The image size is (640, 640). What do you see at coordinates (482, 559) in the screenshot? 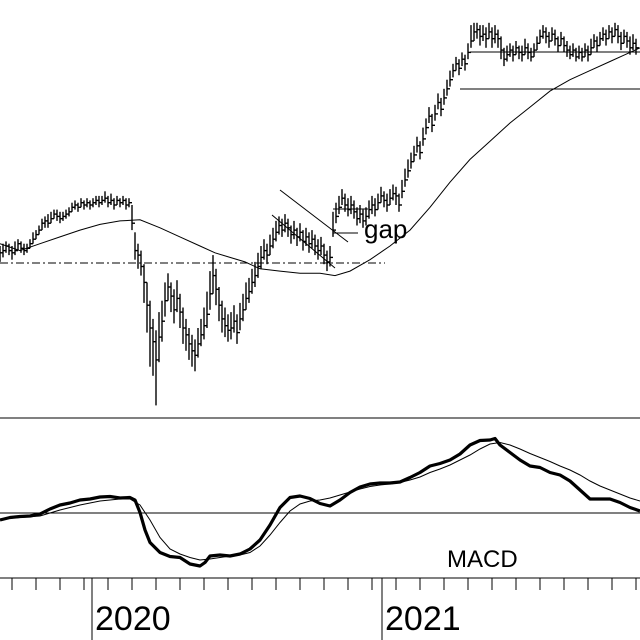
I see `macd-title: MACD` at bounding box center [482, 559].